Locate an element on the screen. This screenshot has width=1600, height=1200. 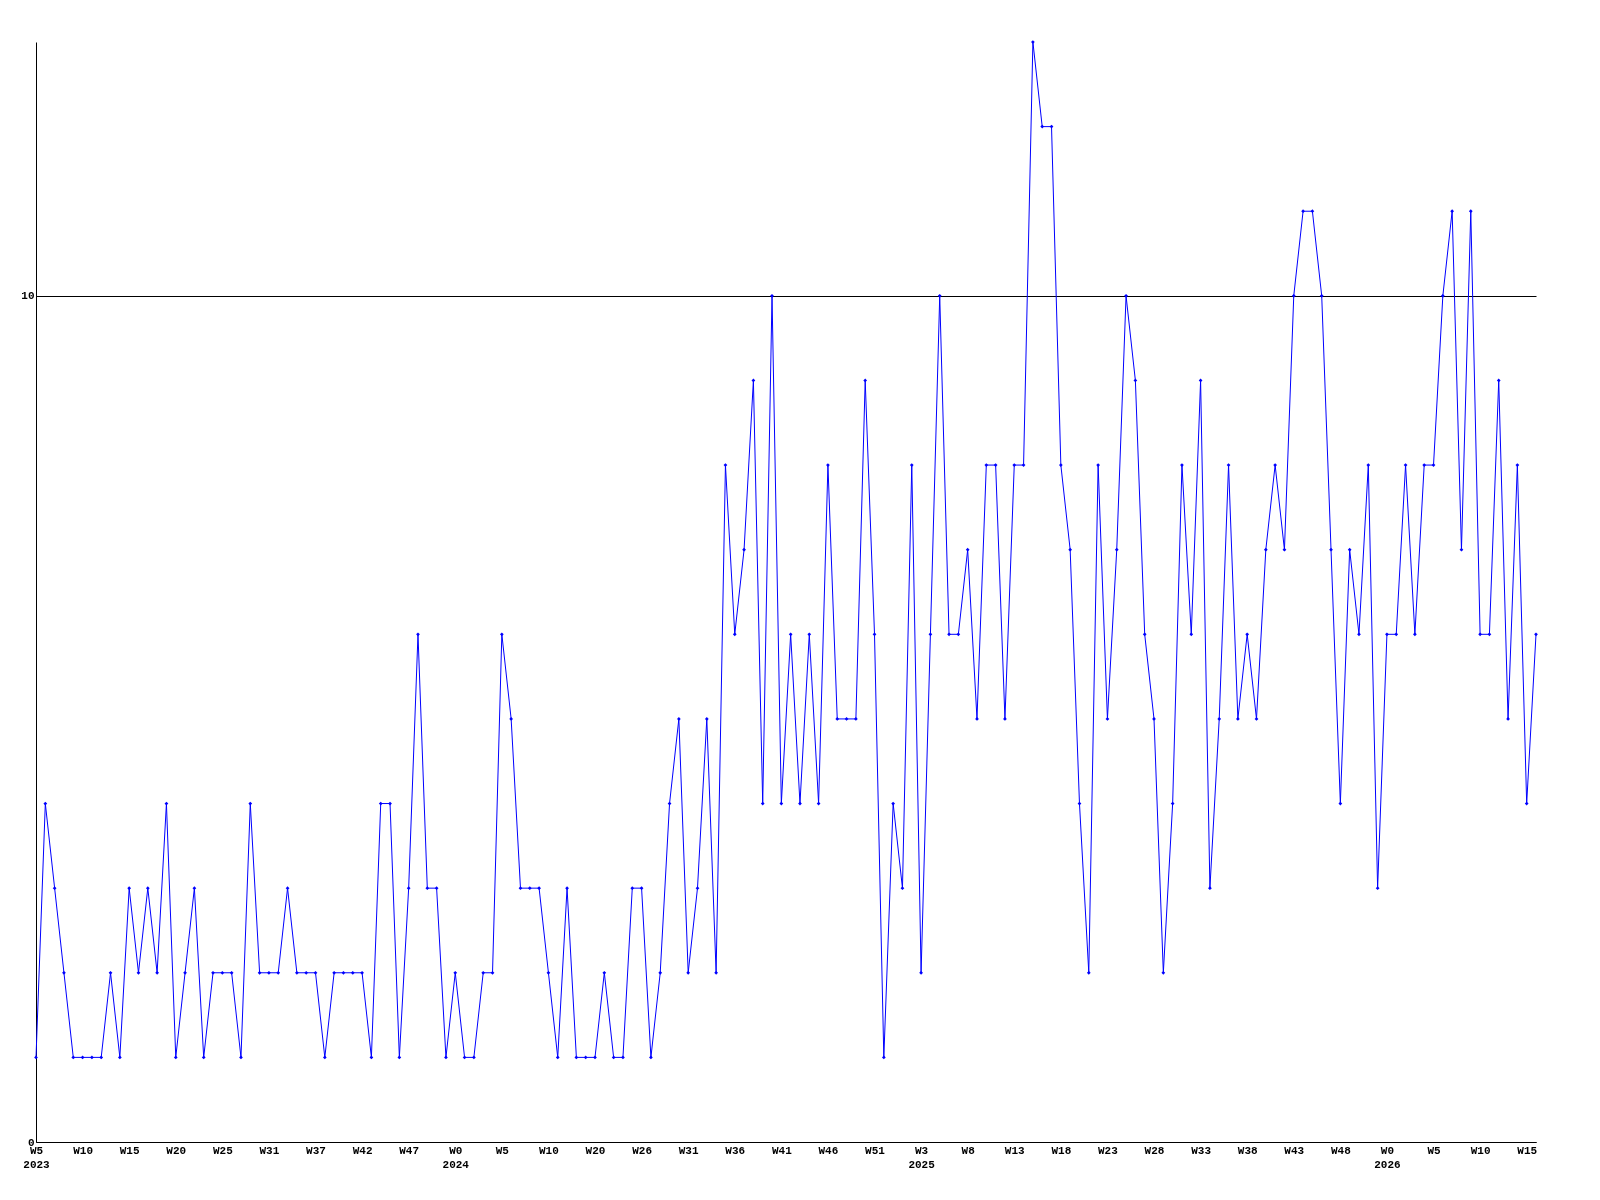
x-tick-label: W8 is located at coordinates (968, 1150).